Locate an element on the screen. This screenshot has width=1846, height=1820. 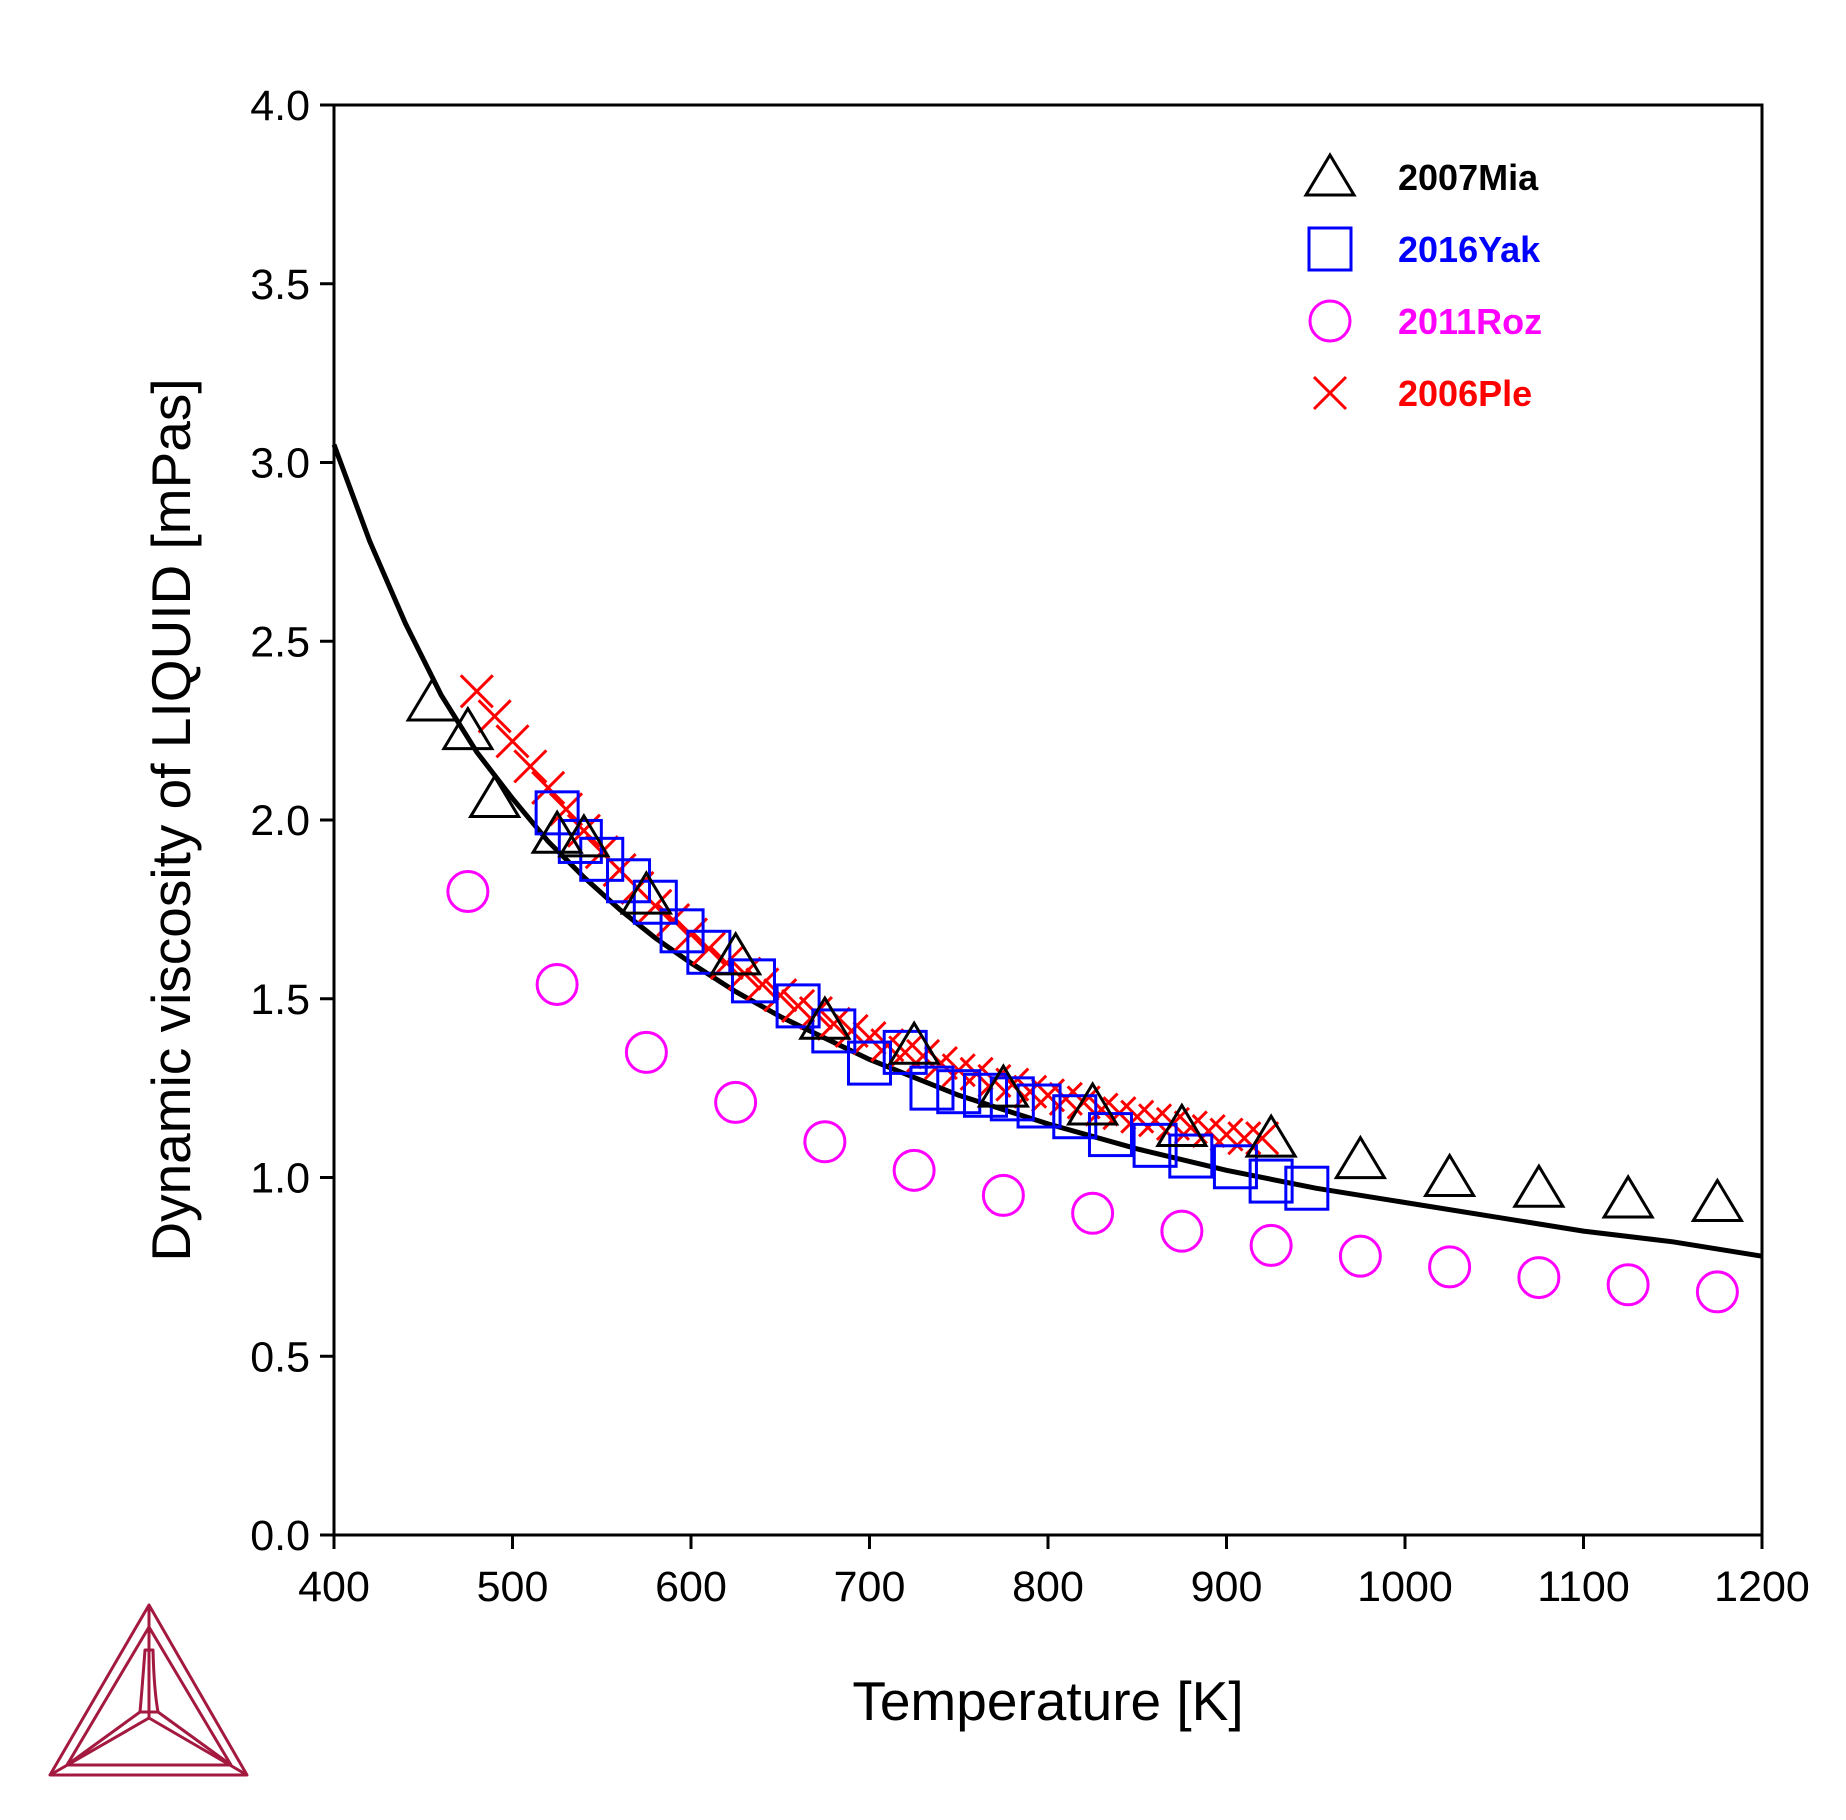
y-tick-label: 1.5 is located at coordinates (280, 1000).